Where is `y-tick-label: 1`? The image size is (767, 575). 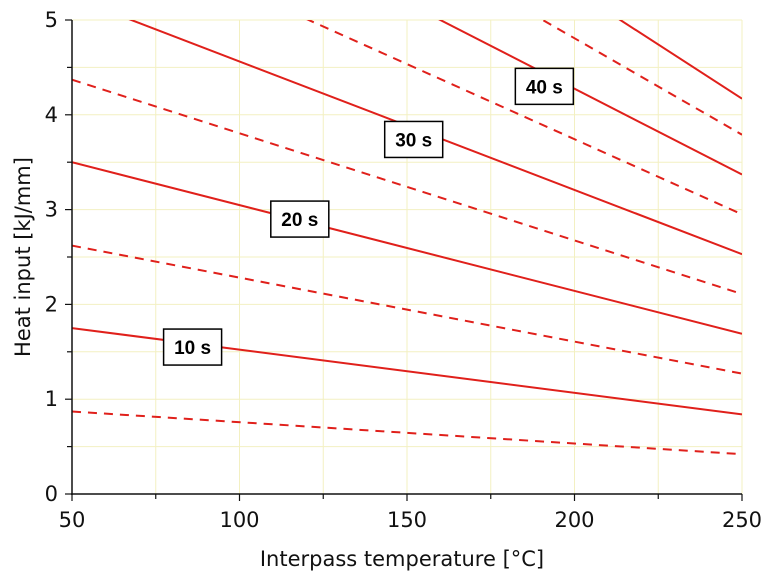
y-tick-label: 1 is located at coordinates (51, 399).